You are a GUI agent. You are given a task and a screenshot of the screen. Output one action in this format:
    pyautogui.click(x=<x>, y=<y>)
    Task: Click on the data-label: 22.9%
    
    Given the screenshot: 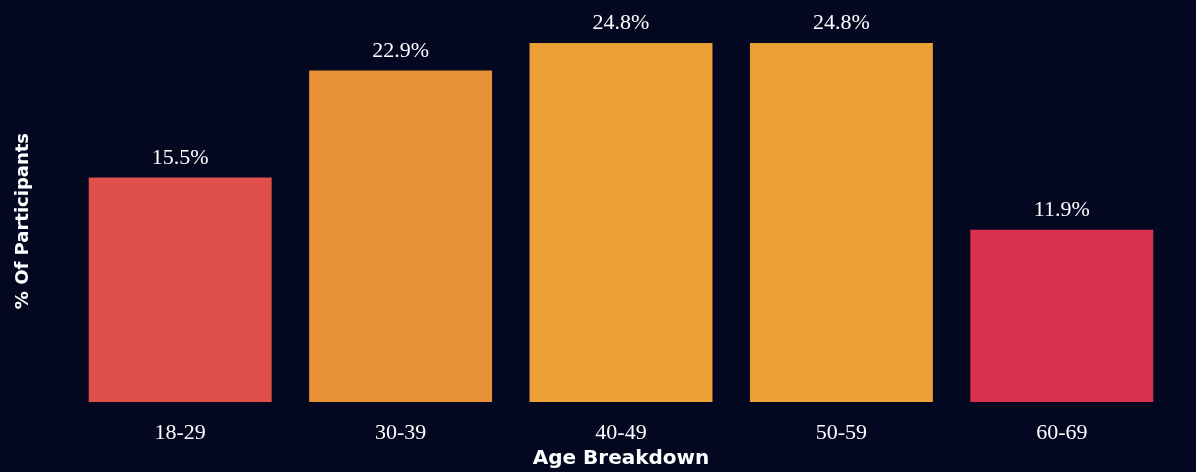 What is the action you would take?
    pyautogui.click(x=401, y=49)
    